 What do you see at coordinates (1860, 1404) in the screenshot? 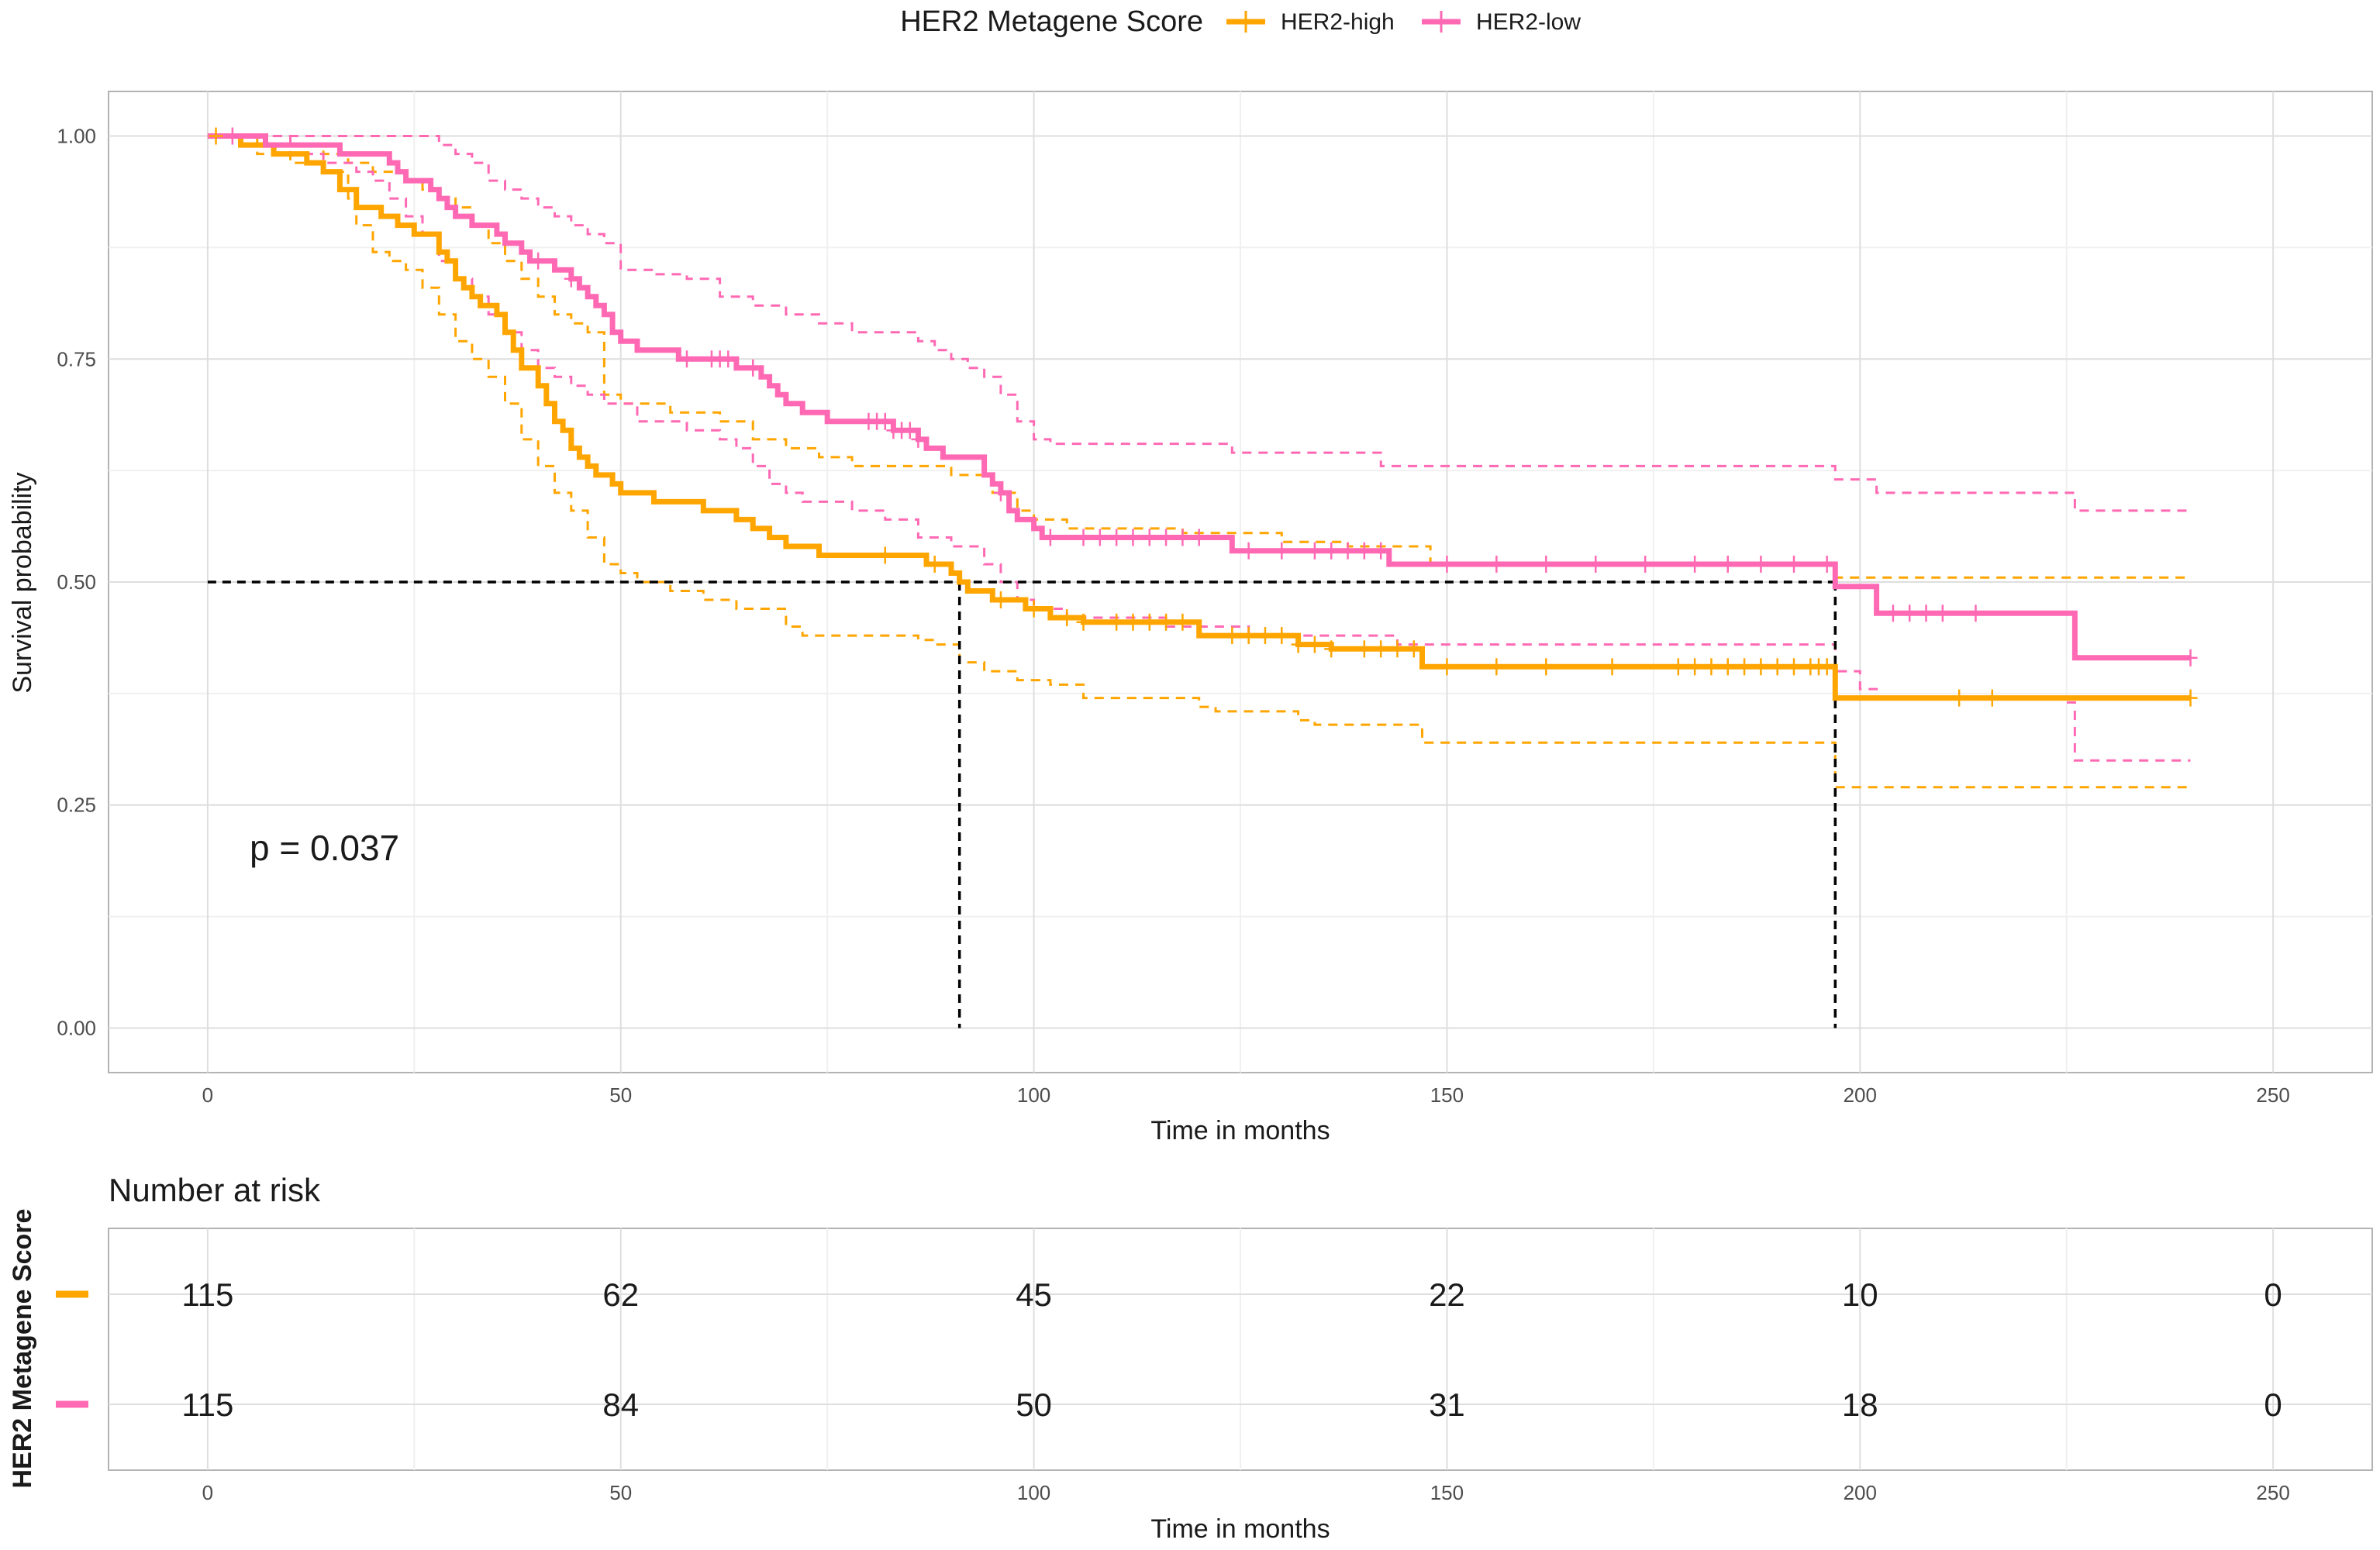
I see `risk-value: 18` at bounding box center [1860, 1404].